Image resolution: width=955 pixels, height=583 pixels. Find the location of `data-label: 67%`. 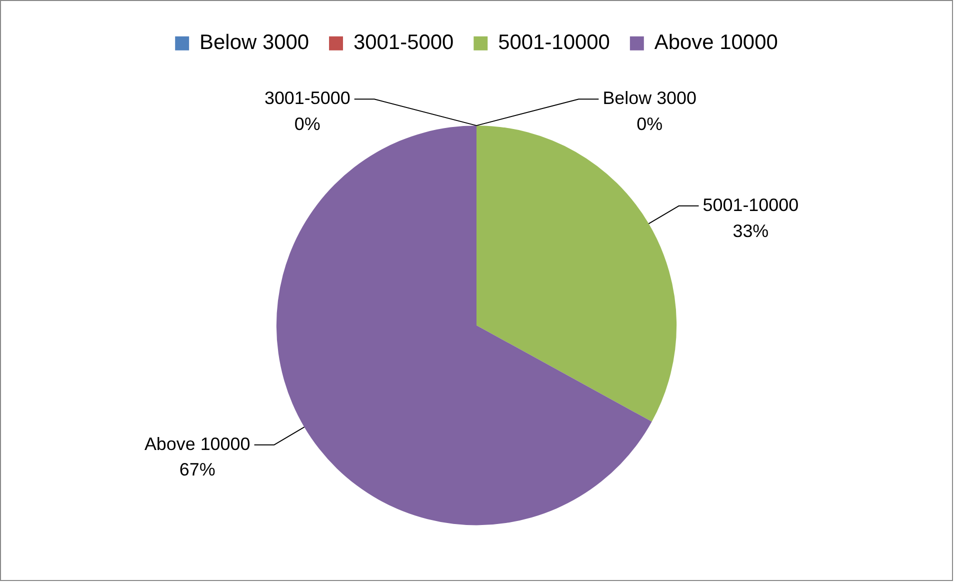

data-label: 67% is located at coordinates (197, 470).